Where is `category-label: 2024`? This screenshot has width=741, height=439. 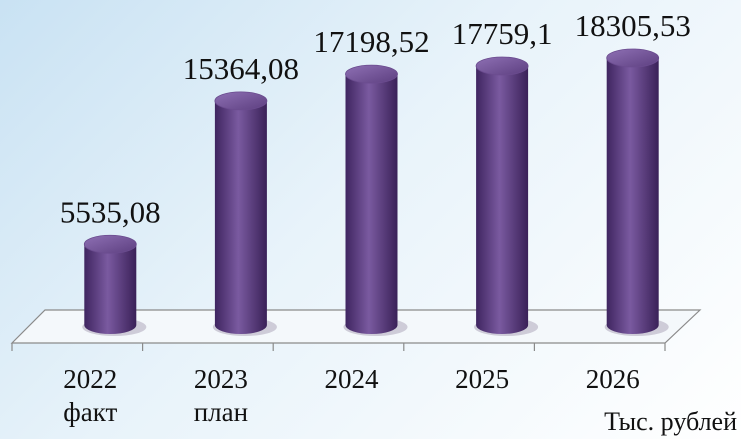
category-label: 2024 is located at coordinates (351, 379).